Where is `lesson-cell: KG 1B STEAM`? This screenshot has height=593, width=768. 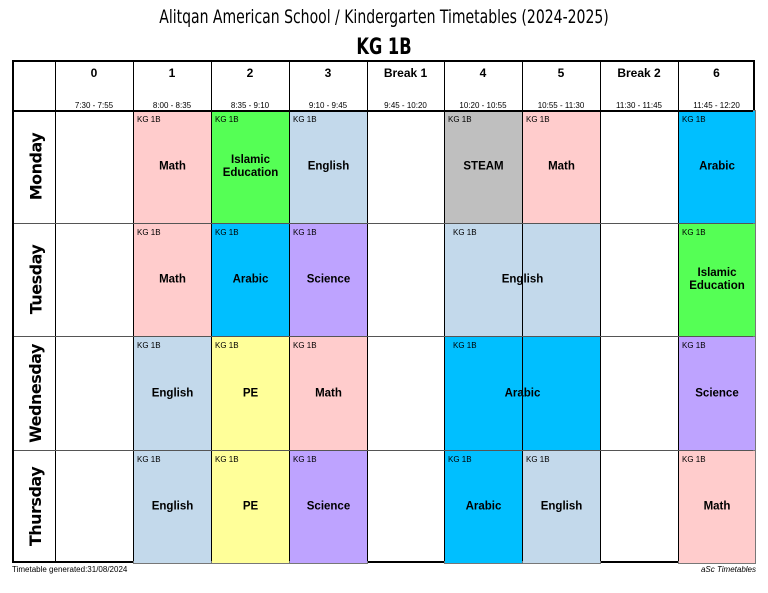
lesson-cell: KG 1B STEAM is located at coordinates (483, 167).